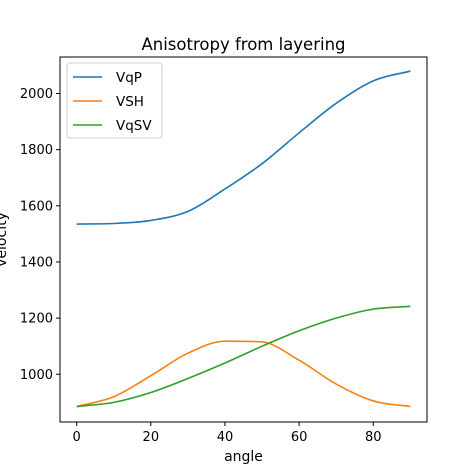 The width and height of the screenshot is (474, 474). I want to click on legend-entry-vqsv: VqSV, so click(134, 126).